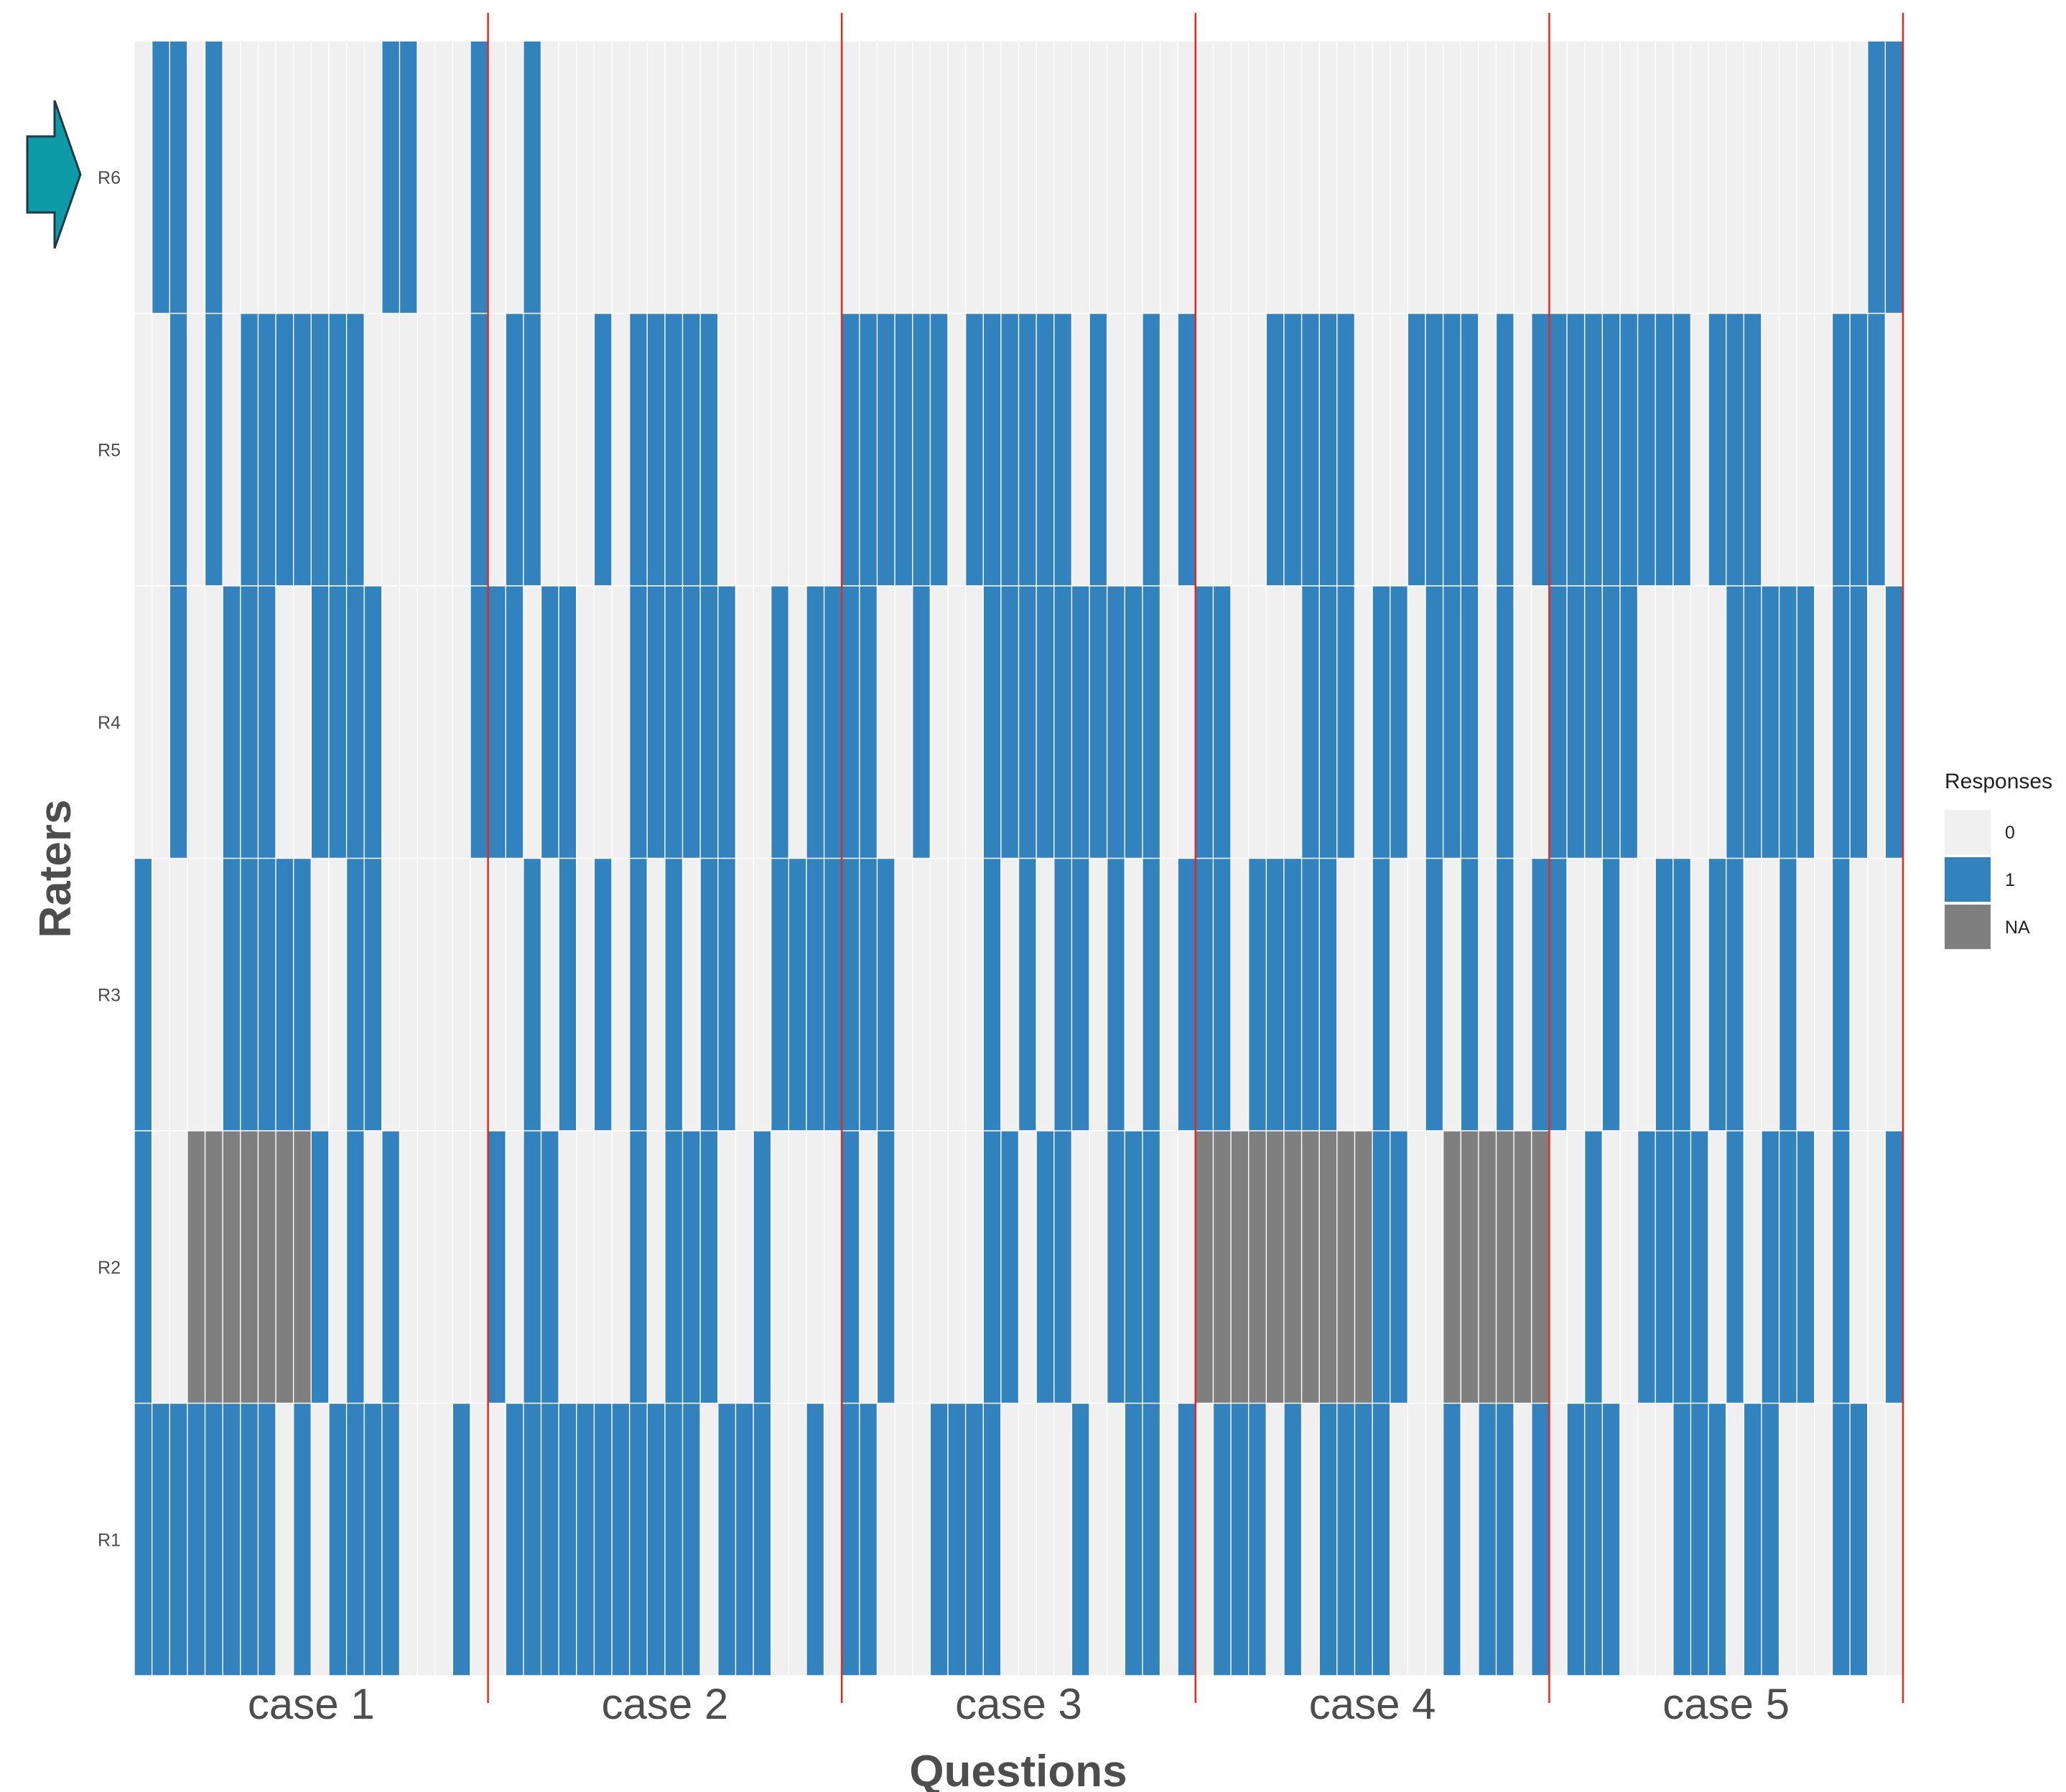 Image resolution: width=2066 pixels, height=1792 pixels. I want to click on y-tick-label: R4, so click(109, 723).